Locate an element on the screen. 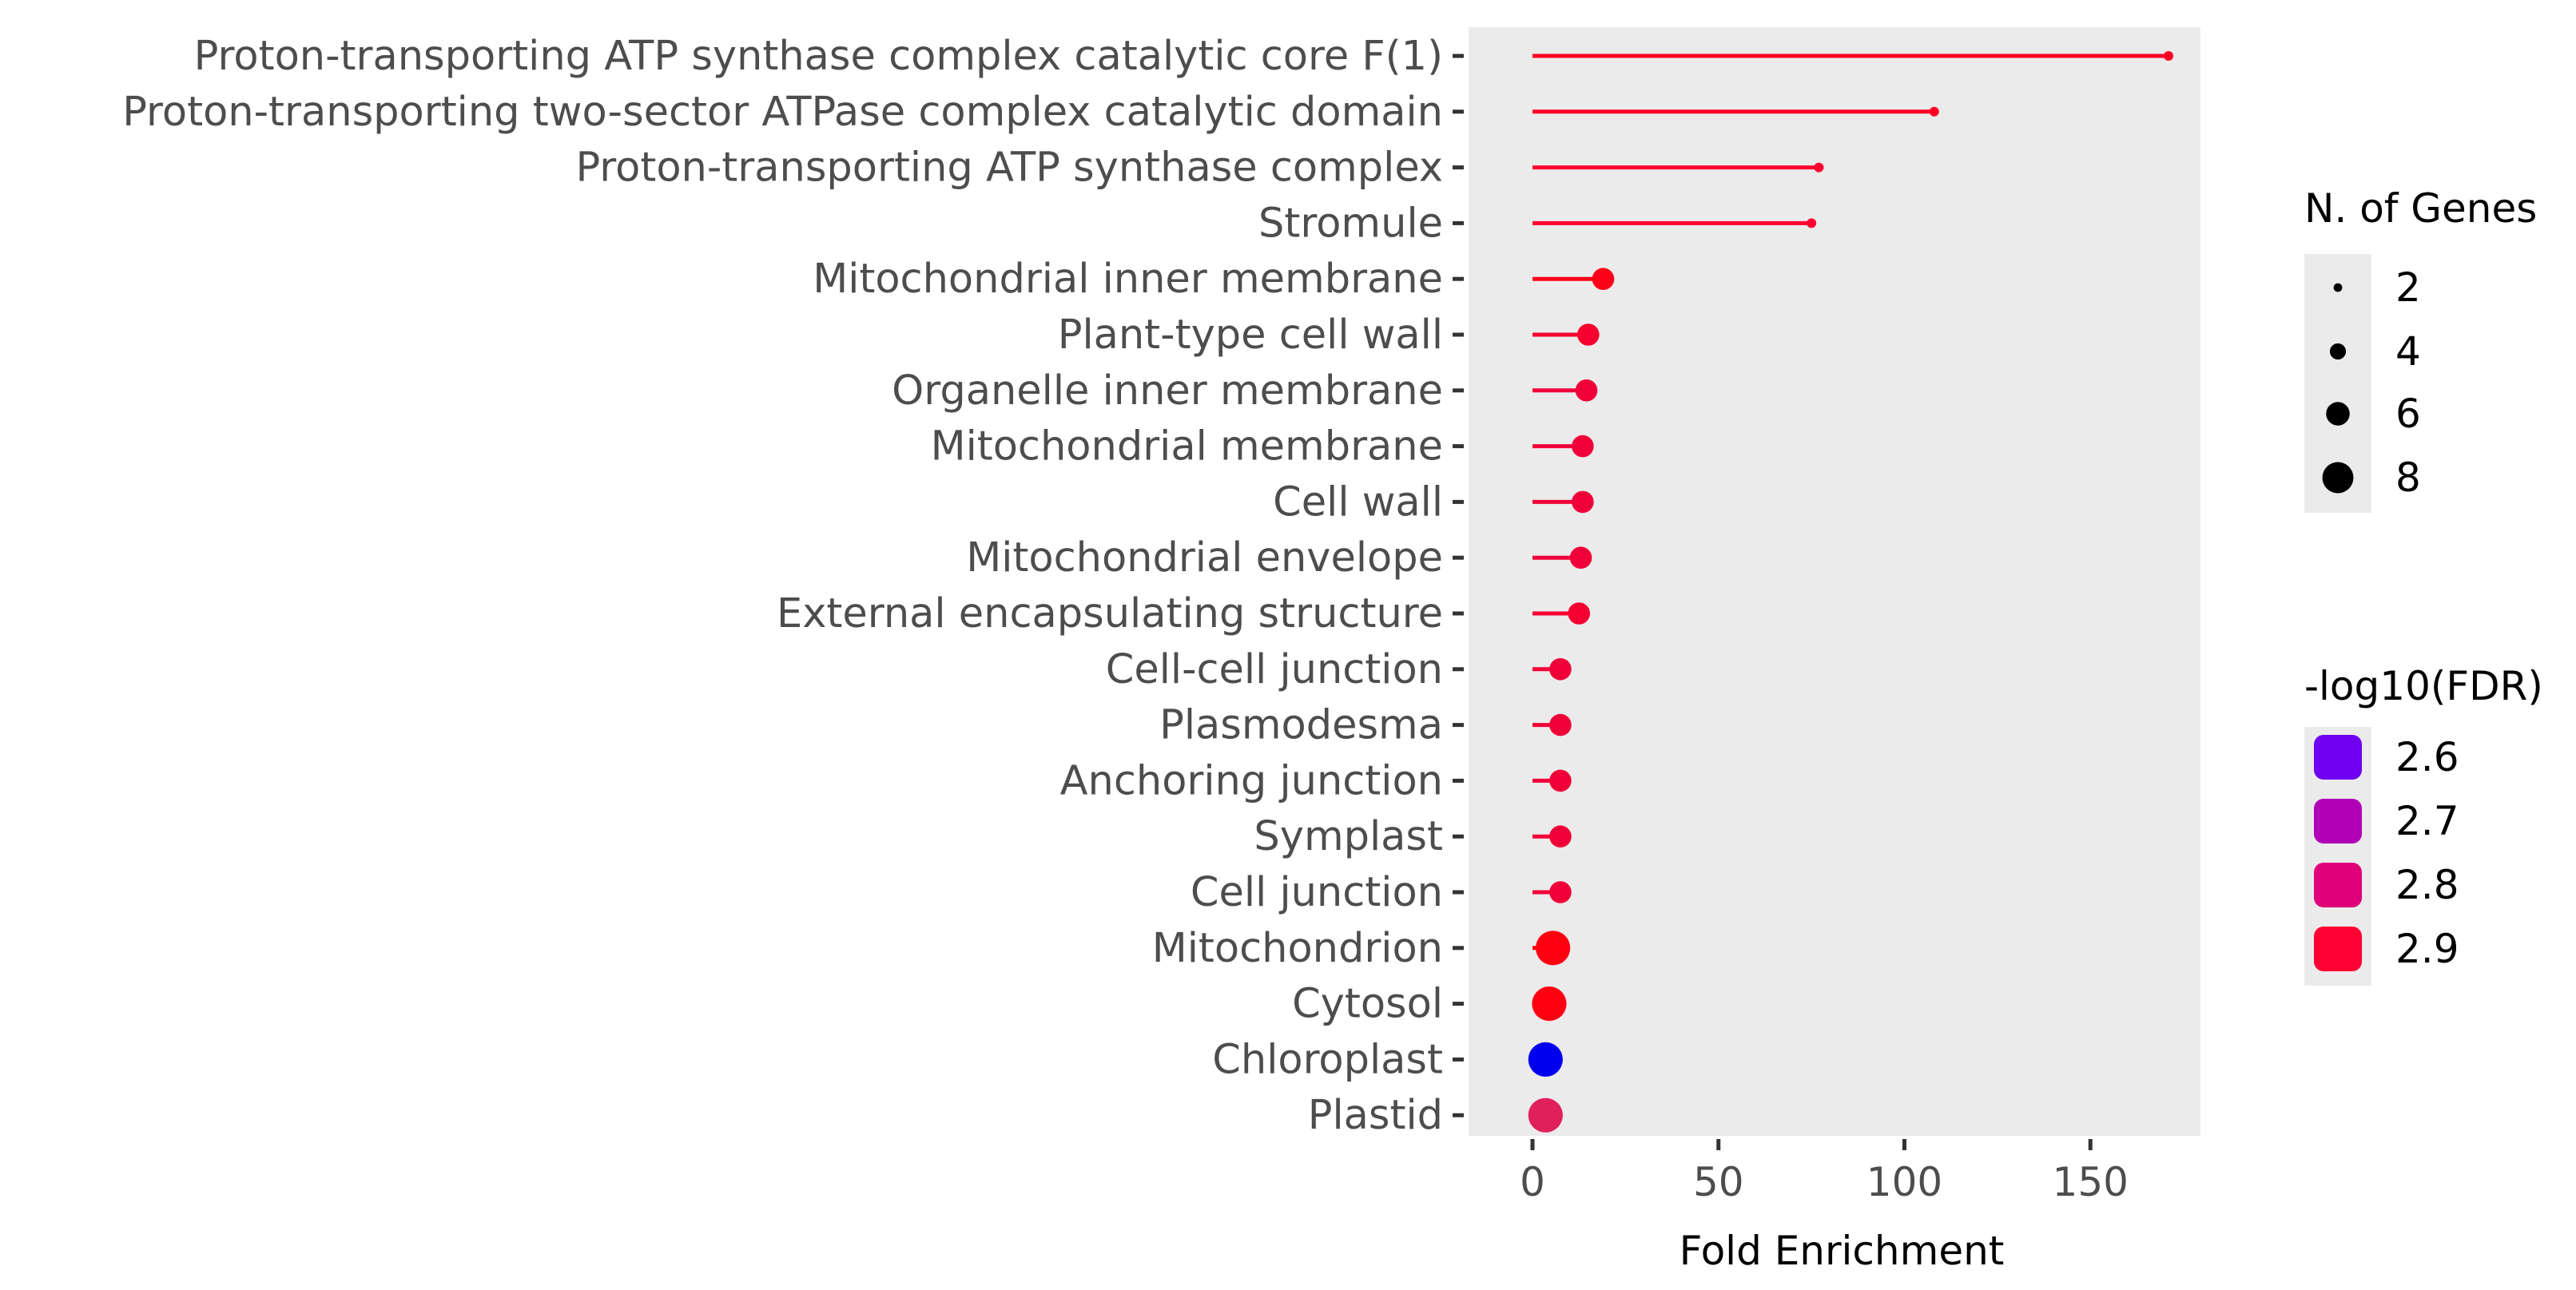  y-tick-label: Cell junction is located at coordinates (1317, 893).